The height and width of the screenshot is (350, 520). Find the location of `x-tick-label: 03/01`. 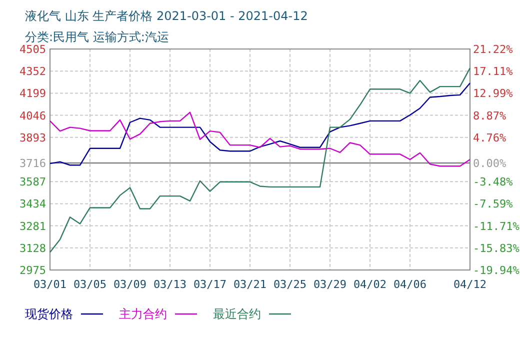

x-tick-label: 03/01 is located at coordinates (50, 284).